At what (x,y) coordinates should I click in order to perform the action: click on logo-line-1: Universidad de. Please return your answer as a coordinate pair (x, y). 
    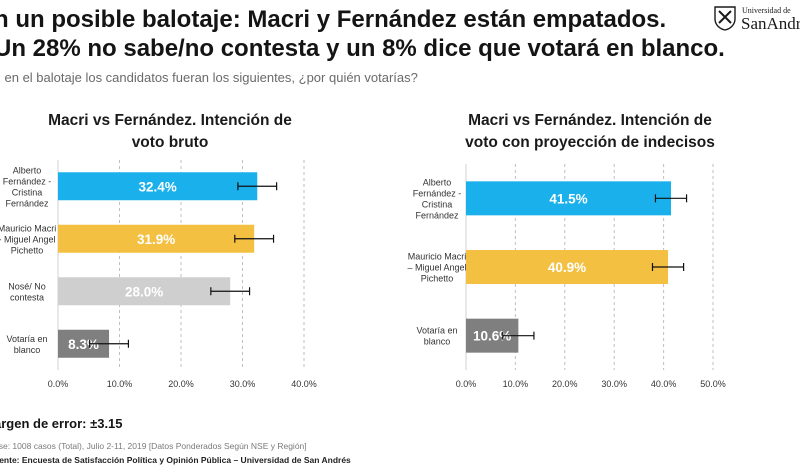
    Looking at the image, I should click on (766, 10).